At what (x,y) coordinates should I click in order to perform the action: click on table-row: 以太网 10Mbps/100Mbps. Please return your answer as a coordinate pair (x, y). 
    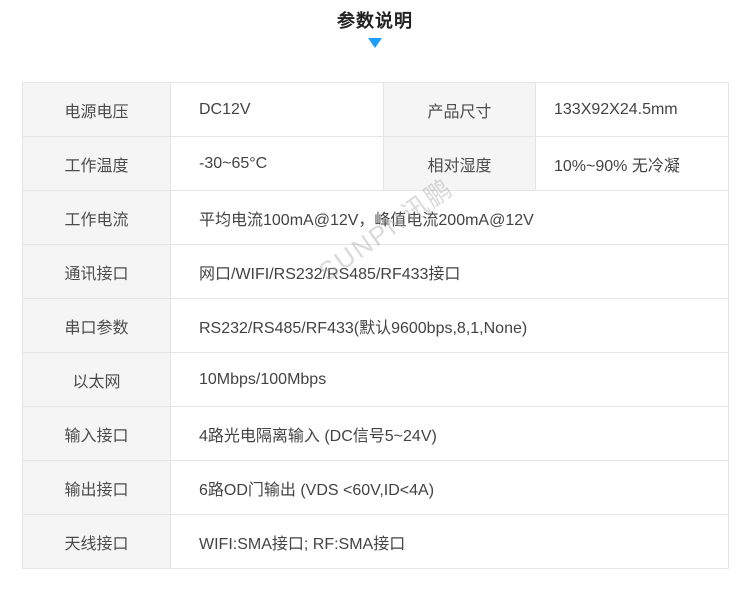
    Looking at the image, I should click on (375, 379).